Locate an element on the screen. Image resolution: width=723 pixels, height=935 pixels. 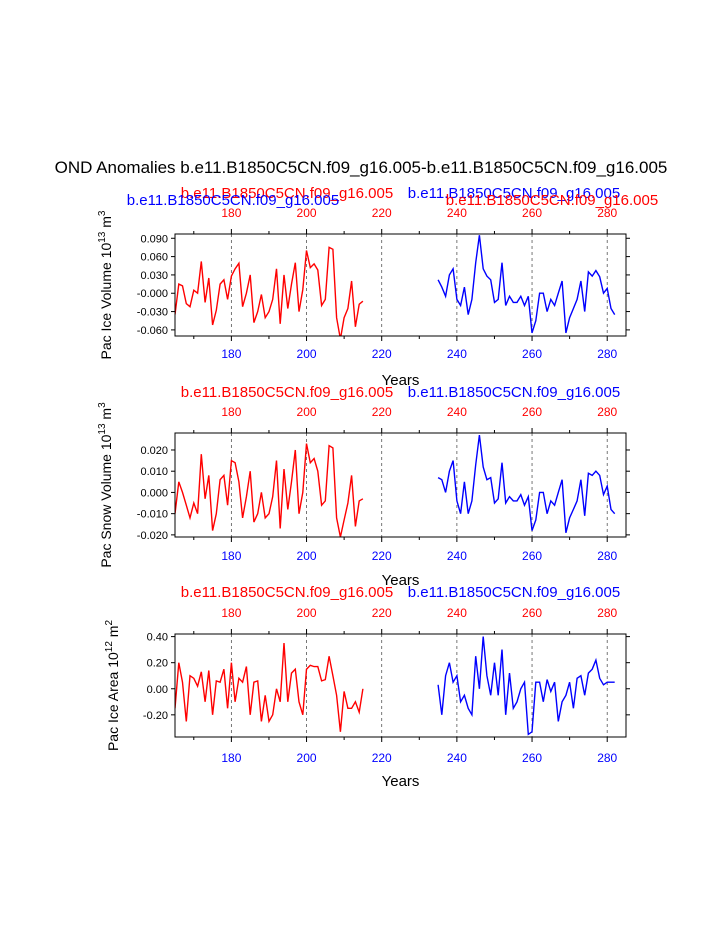
y-tick-label: 0.060 is located at coordinates (154, 258).